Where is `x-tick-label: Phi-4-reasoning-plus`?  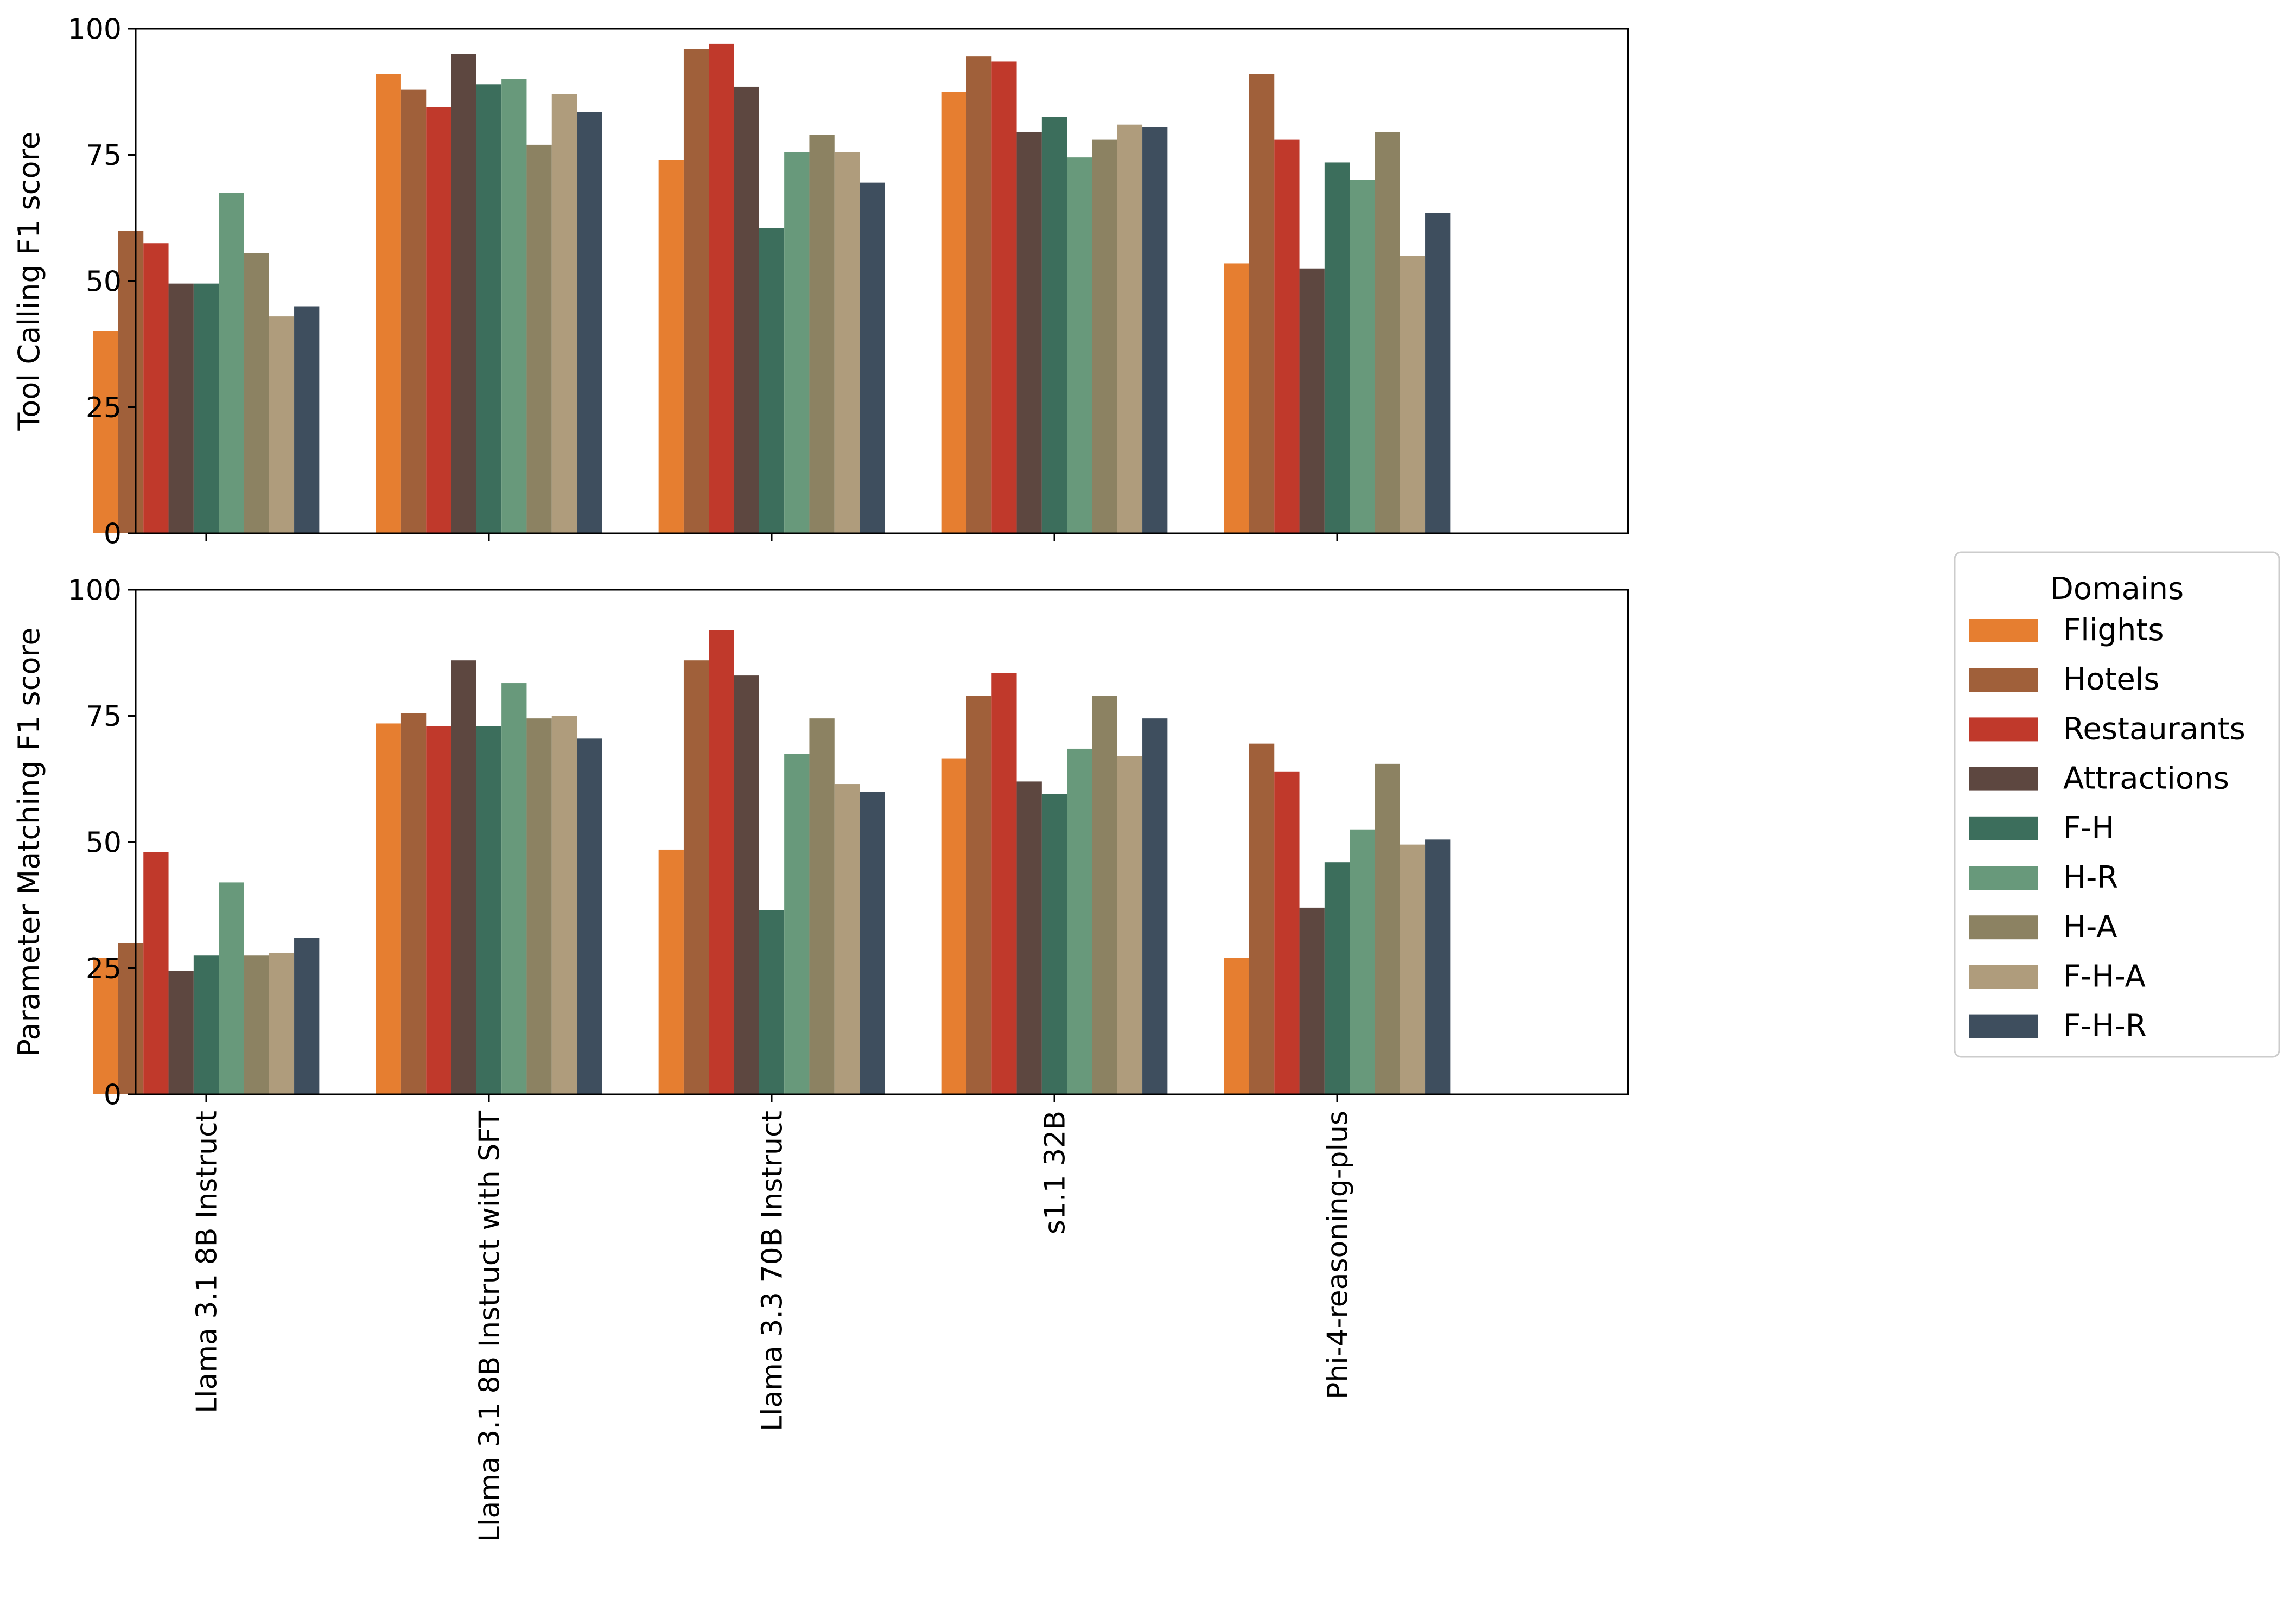
x-tick-label: Phi-4-reasoning-plus is located at coordinates (1338, 1255).